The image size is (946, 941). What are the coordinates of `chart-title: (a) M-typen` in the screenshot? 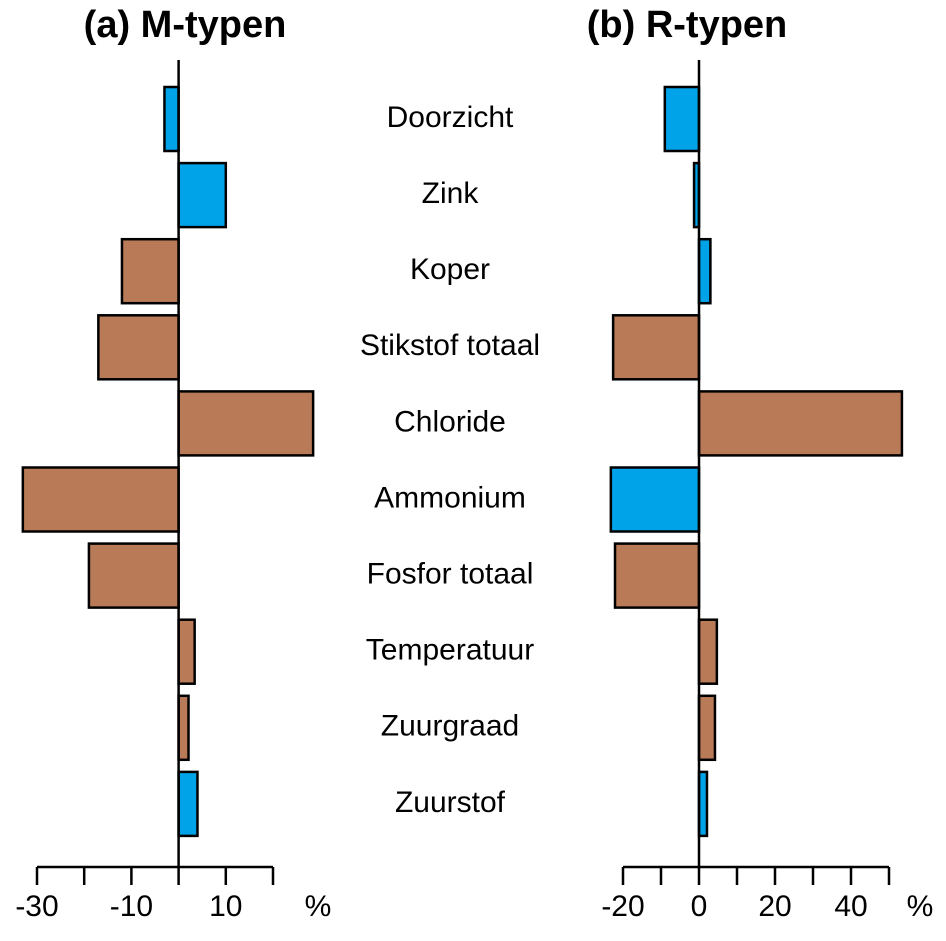 It's located at (185, 25).